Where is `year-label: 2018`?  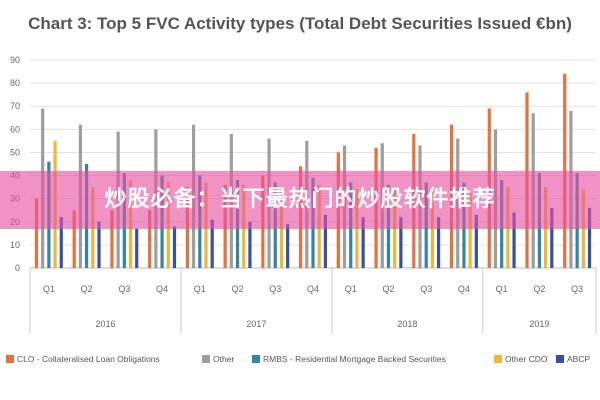 year-label: 2018 is located at coordinates (407, 324).